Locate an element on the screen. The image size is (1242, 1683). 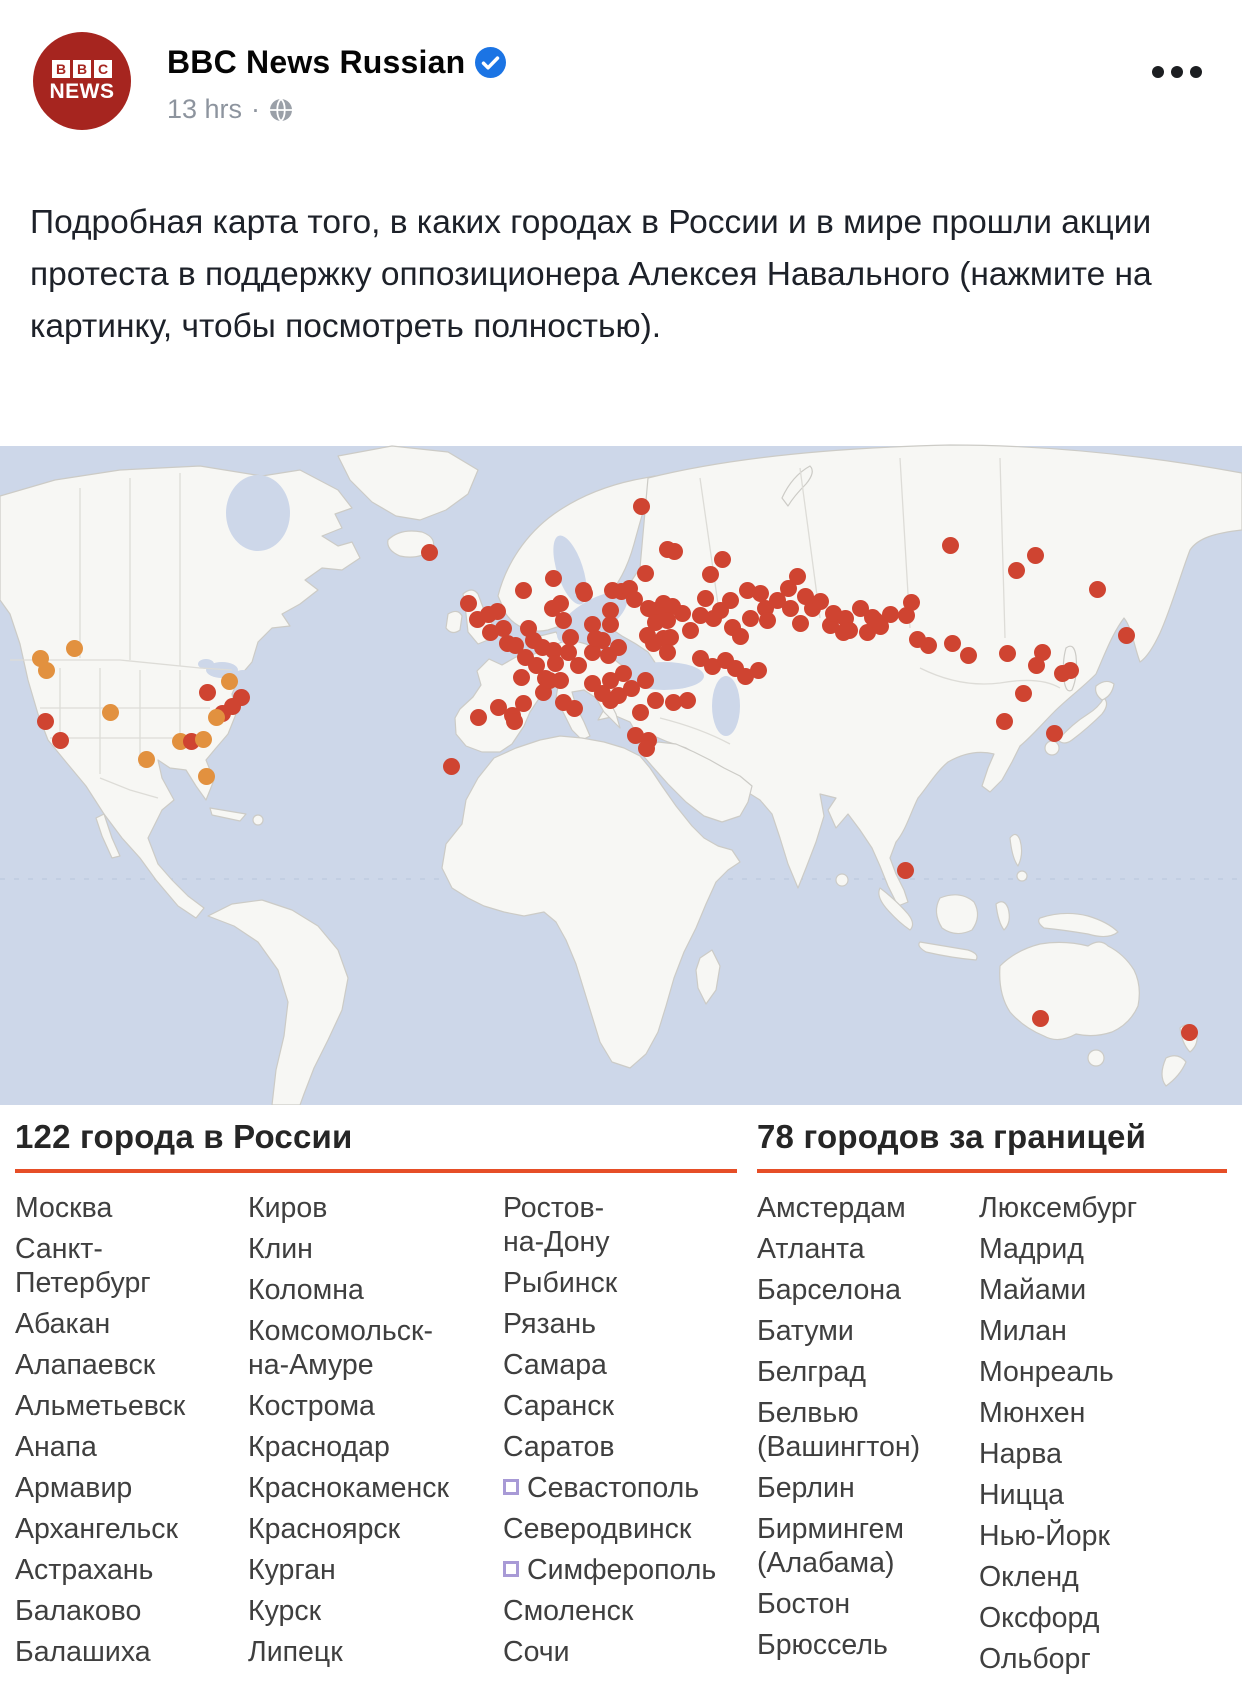
city-item: Саранск is located at coordinates (558, 1406).